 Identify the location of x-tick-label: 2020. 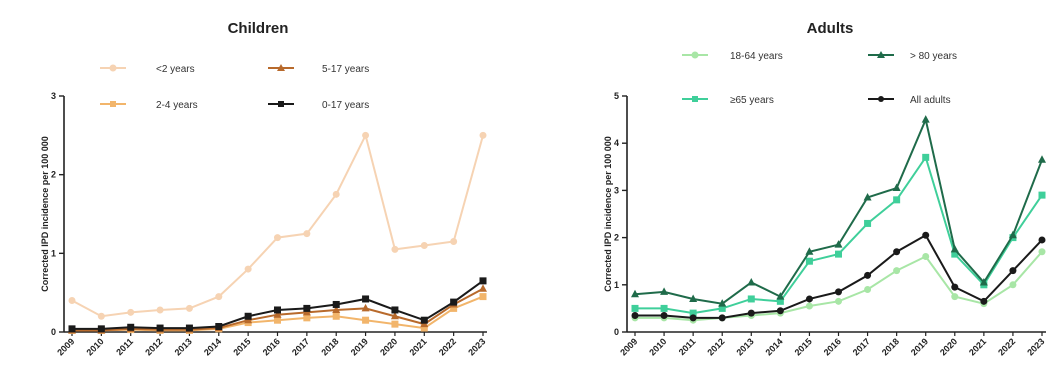
(388, 346).